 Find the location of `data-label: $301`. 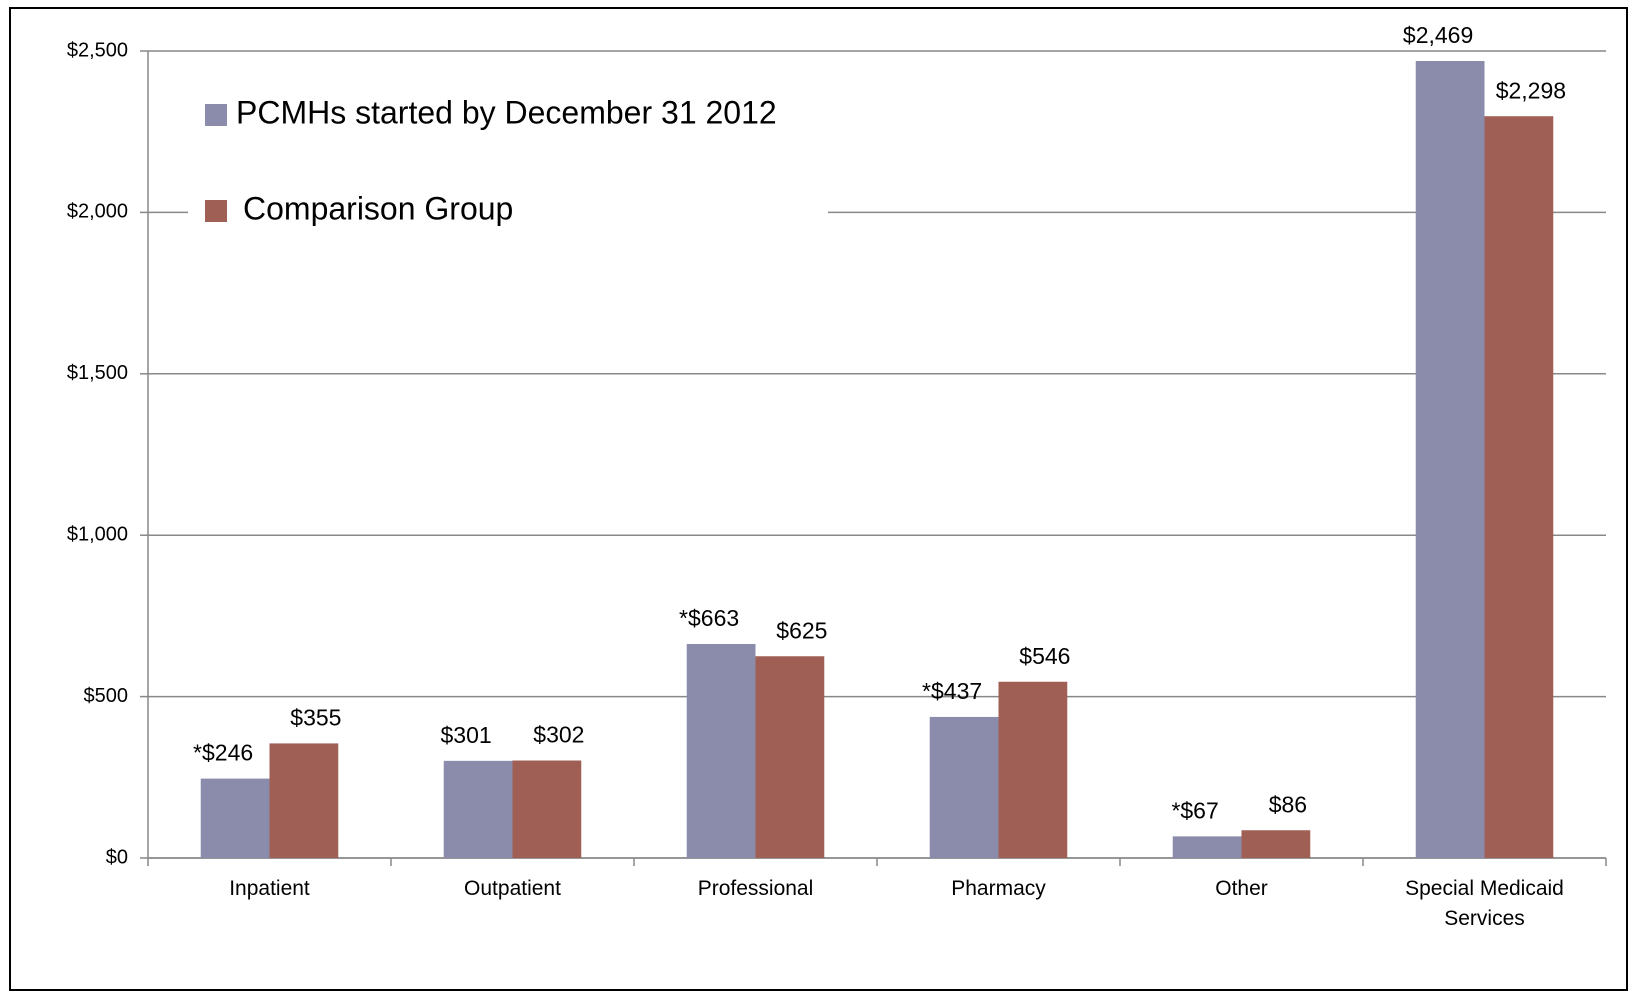

data-label: $301 is located at coordinates (466, 735).